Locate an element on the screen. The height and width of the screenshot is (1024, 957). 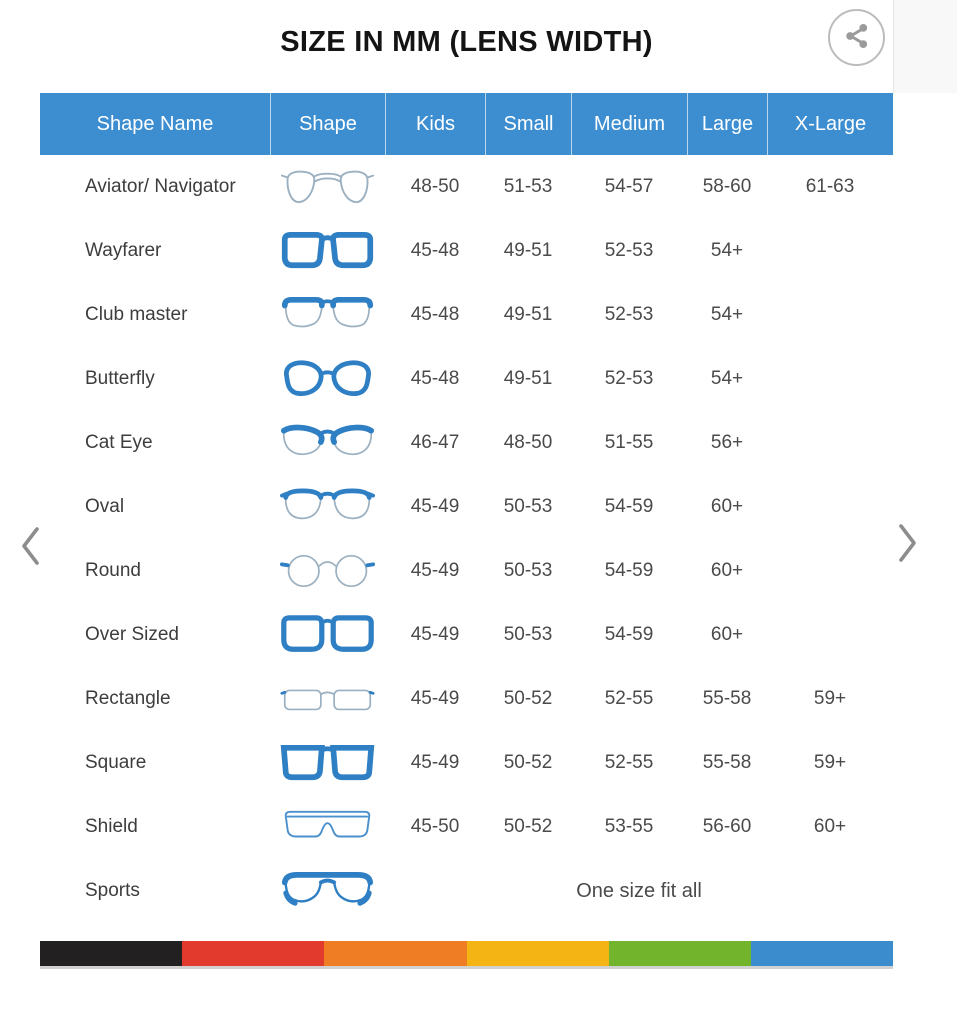
shape-name-label: Club master is located at coordinates (136, 314).